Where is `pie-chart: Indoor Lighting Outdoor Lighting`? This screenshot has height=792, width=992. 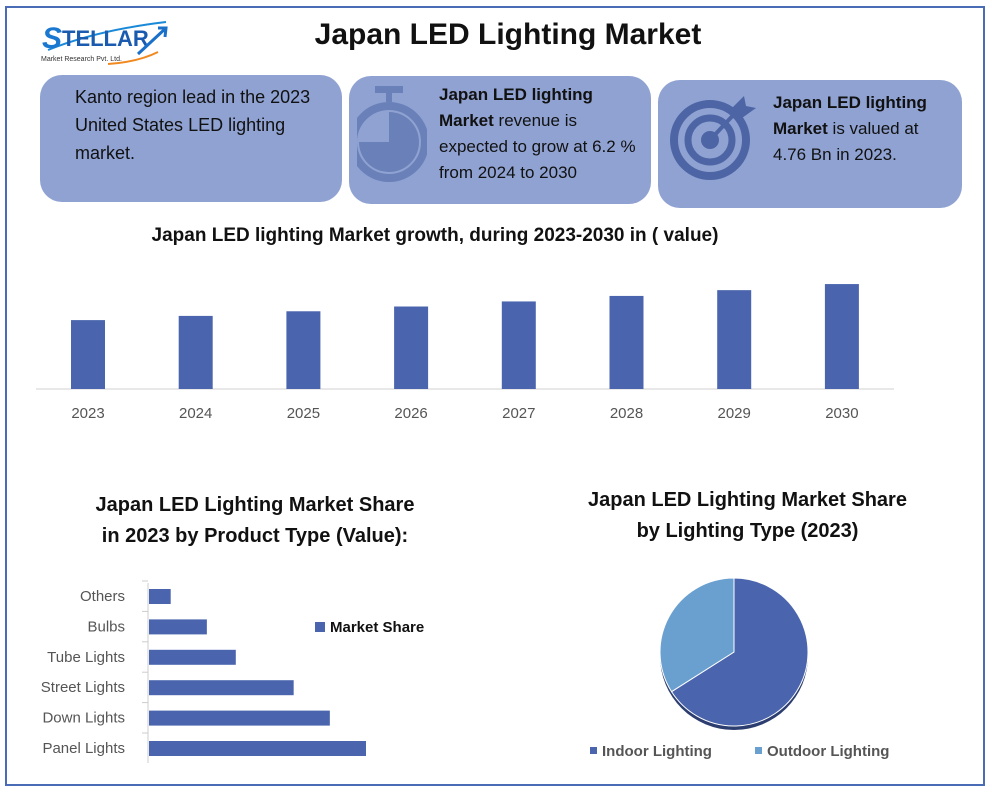 pie-chart: Indoor Lighting Outdoor Lighting is located at coordinates (739, 668).